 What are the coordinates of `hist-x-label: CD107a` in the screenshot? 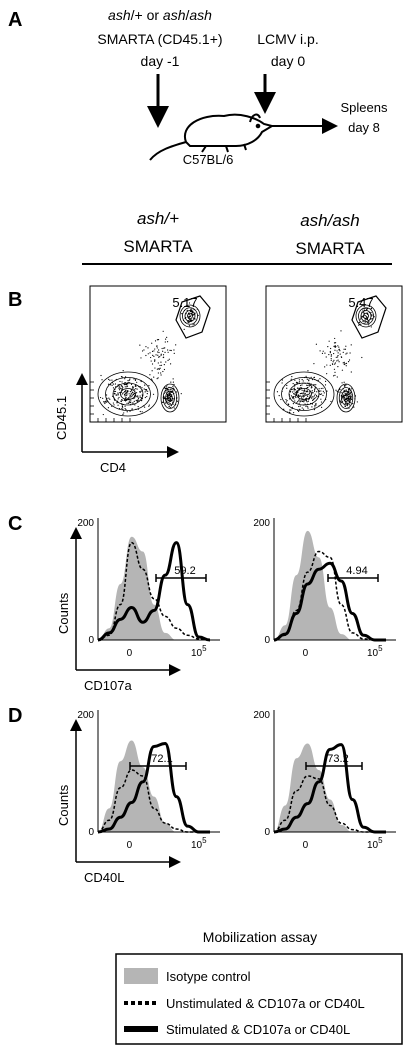 It's located at (108, 685).